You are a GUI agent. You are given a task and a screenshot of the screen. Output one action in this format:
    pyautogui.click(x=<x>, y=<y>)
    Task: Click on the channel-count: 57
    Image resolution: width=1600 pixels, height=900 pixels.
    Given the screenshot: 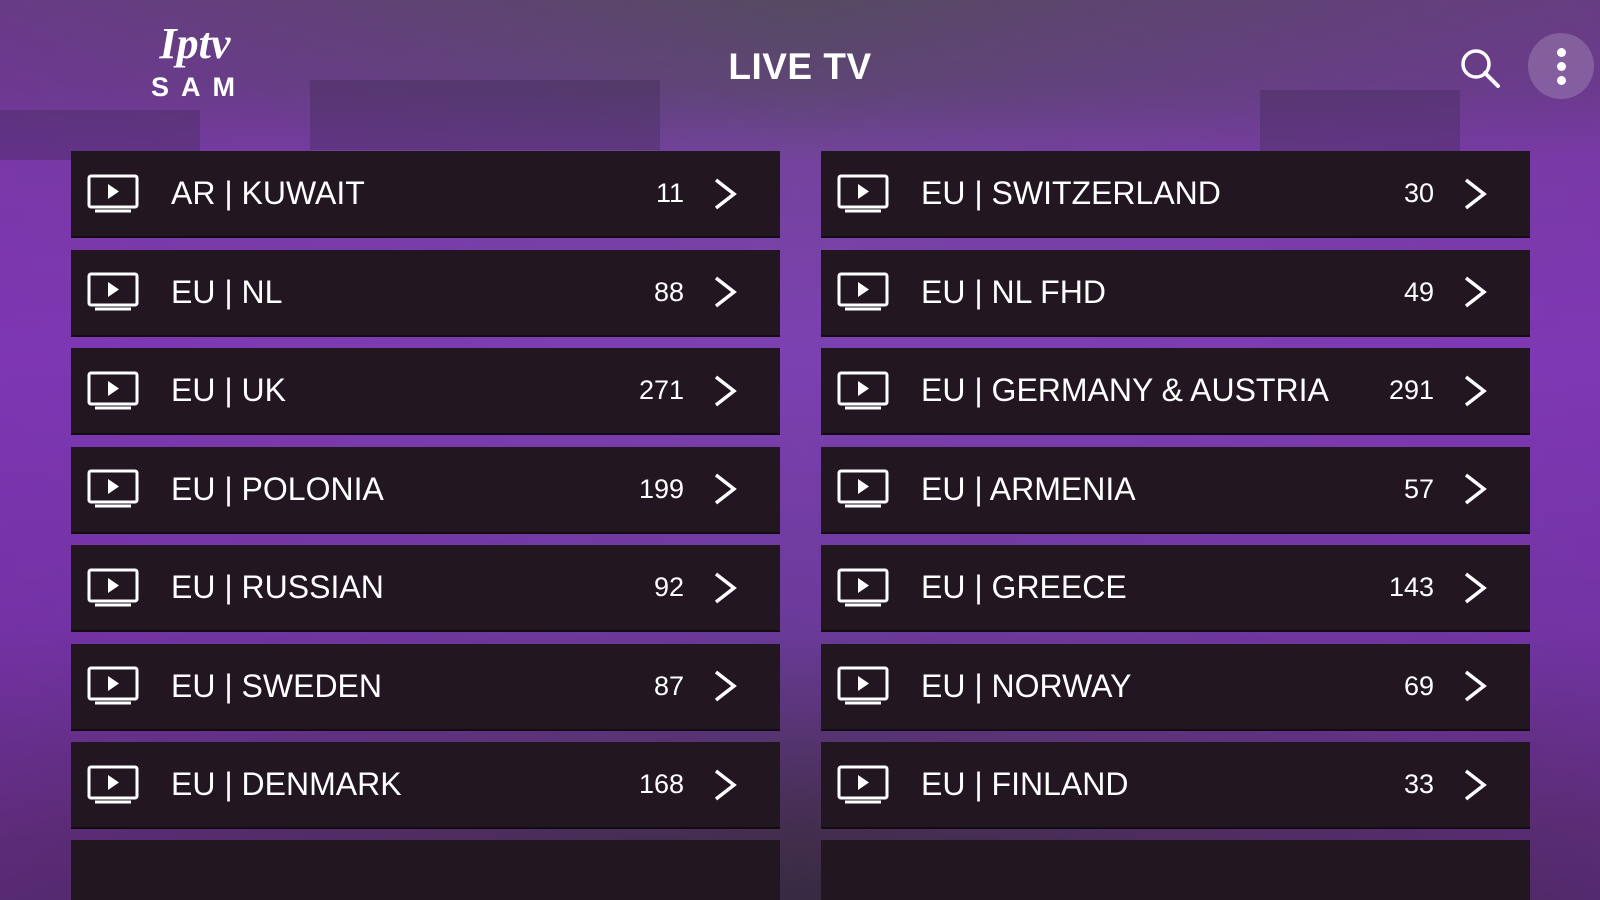 What is the action you would take?
    pyautogui.click(x=1418, y=488)
    